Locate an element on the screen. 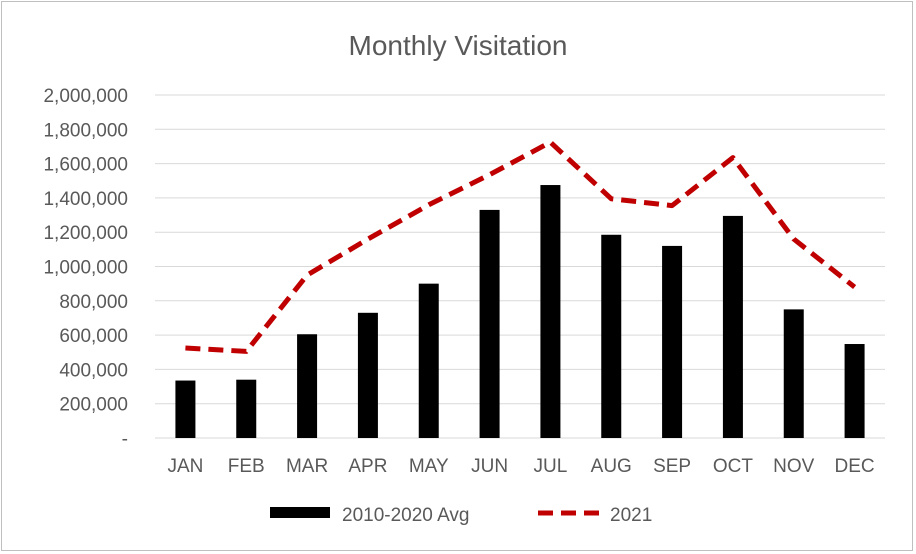  bar-jun is located at coordinates (489, 323).